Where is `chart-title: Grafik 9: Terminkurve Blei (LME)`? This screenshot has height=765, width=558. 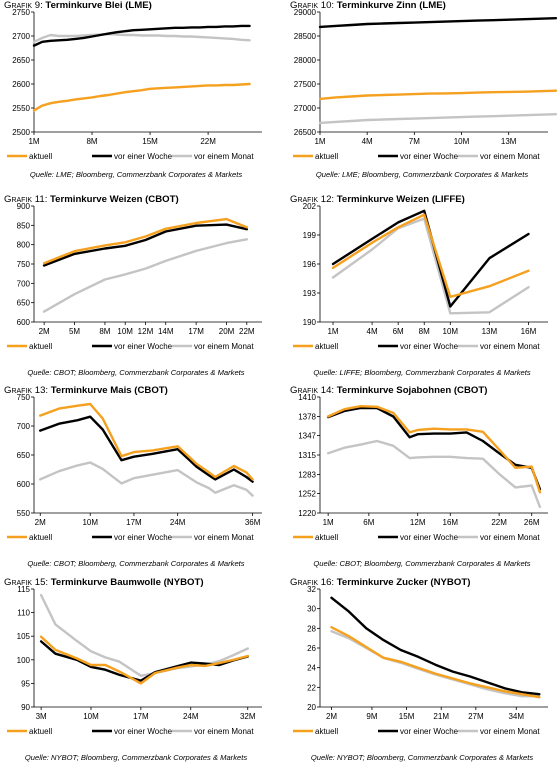 chart-title: Grafik 9: Terminkurve Blei (LME) is located at coordinates (78, 5).